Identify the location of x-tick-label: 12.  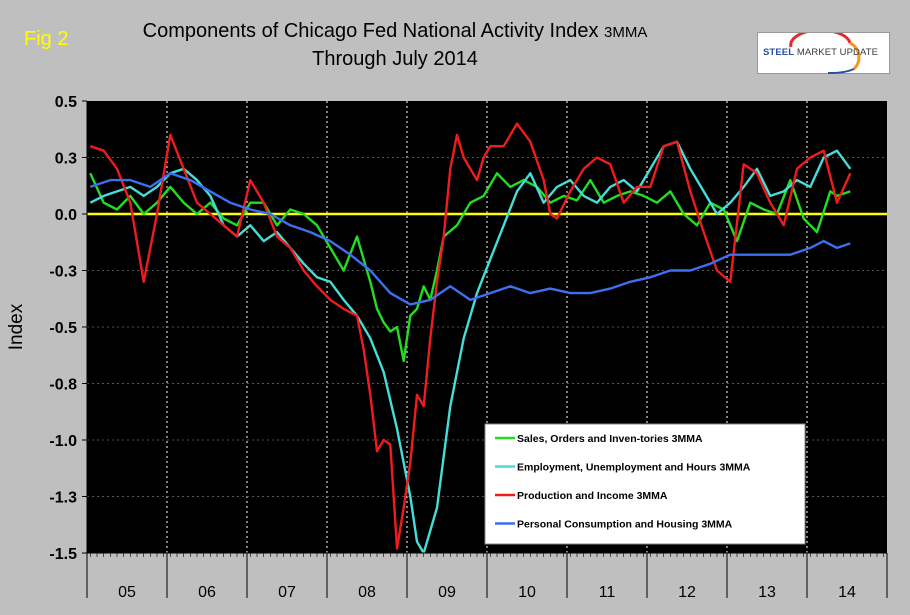
(687, 592).